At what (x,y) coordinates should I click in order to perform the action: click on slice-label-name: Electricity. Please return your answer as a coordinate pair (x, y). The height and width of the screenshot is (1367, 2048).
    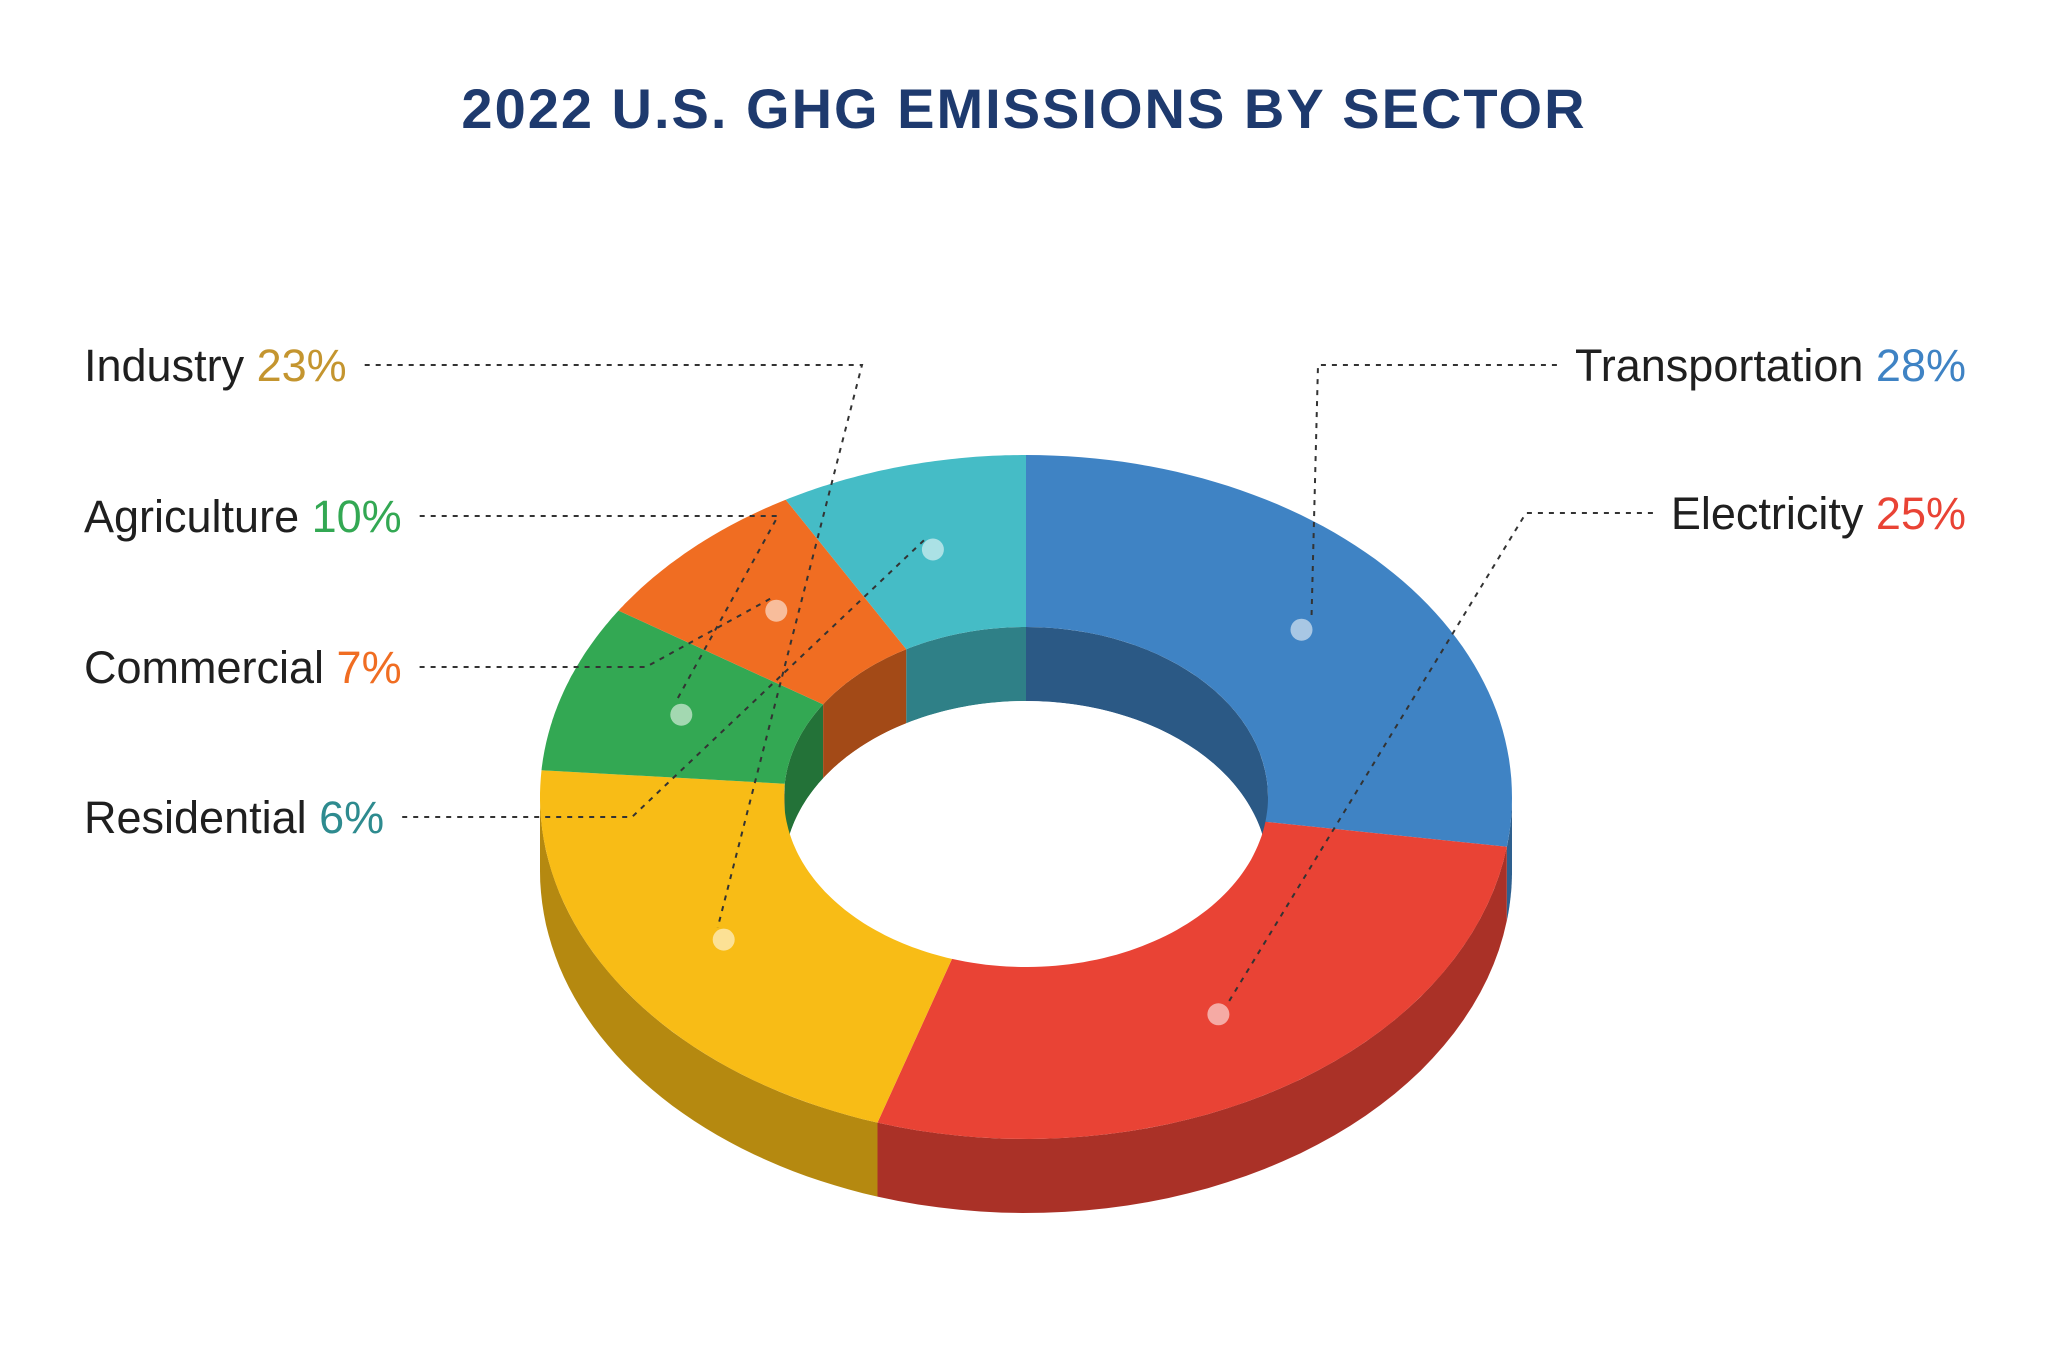
    Looking at the image, I should click on (1773, 513).